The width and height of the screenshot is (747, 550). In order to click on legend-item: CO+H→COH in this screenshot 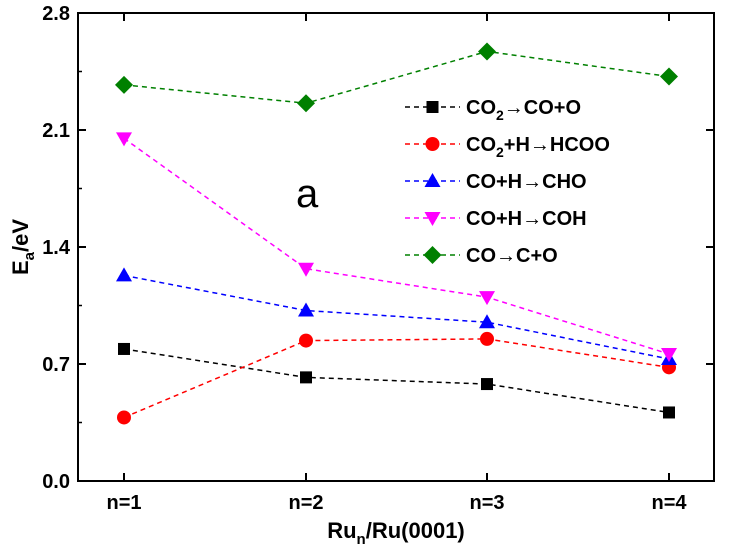, I will do `click(496, 219)`.